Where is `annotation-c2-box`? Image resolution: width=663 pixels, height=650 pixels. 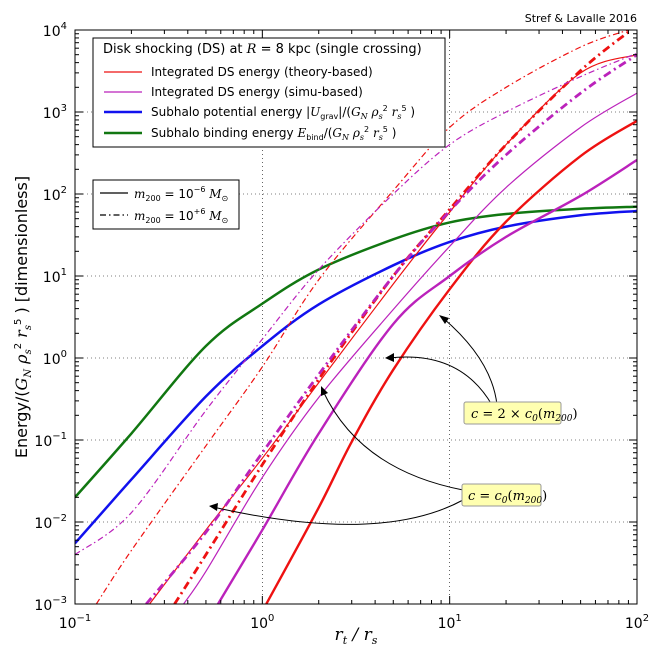 annotation-c2-box is located at coordinates (512, 413).